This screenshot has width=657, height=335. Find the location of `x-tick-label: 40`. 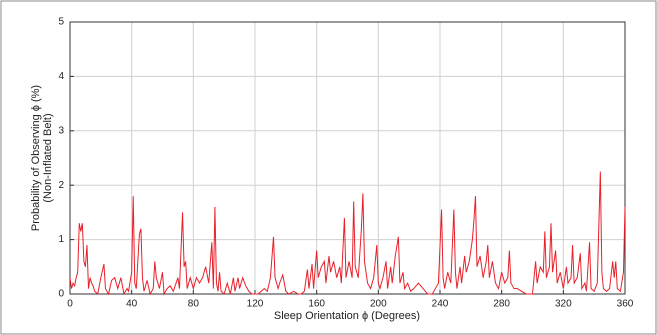

x-tick-label: 40 is located at coordinates (132, 304).